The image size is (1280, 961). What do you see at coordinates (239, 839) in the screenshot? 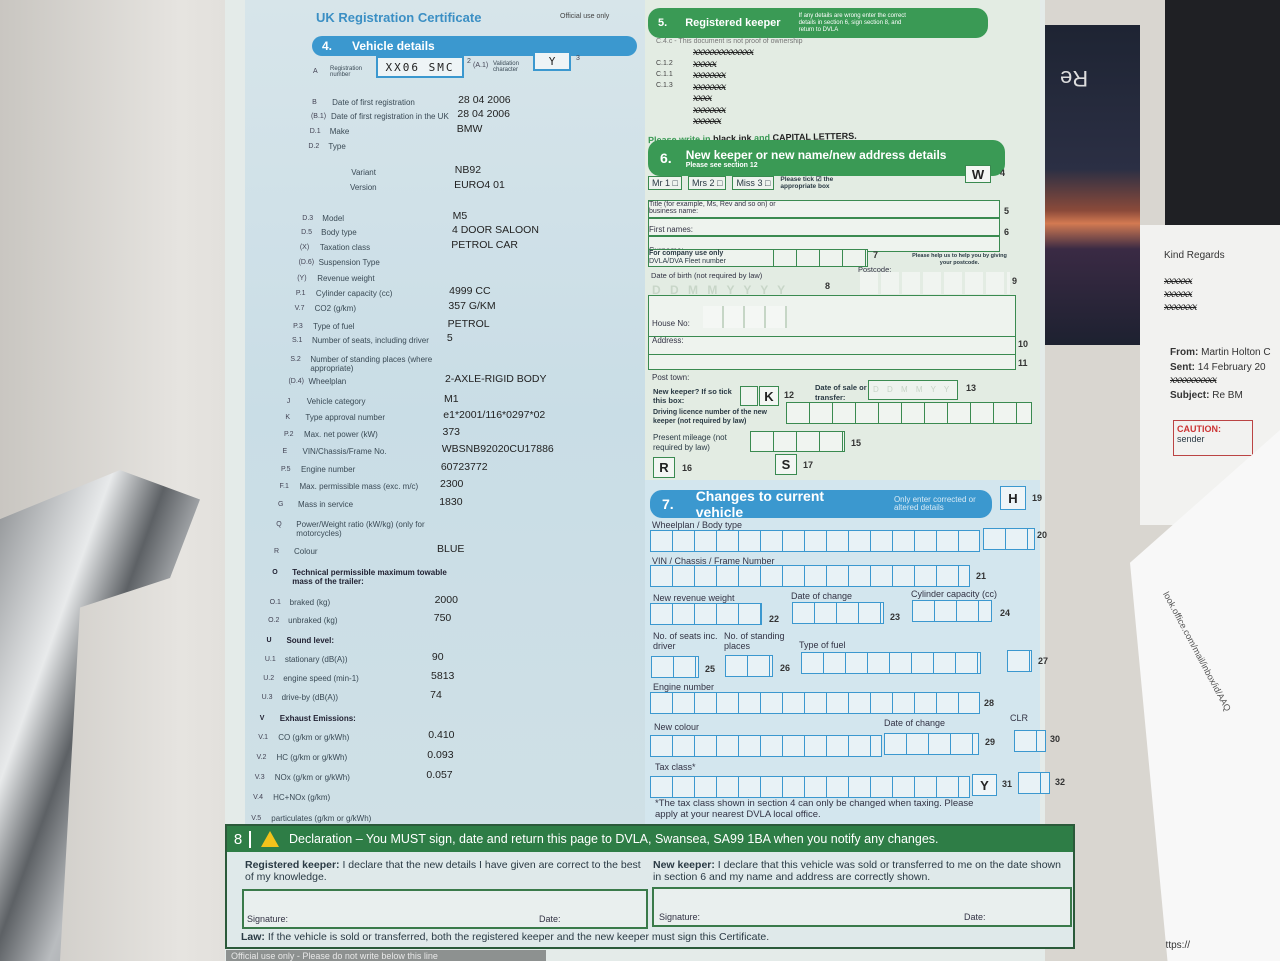
I see `section-number: 8` at bounding box center [239, 839].